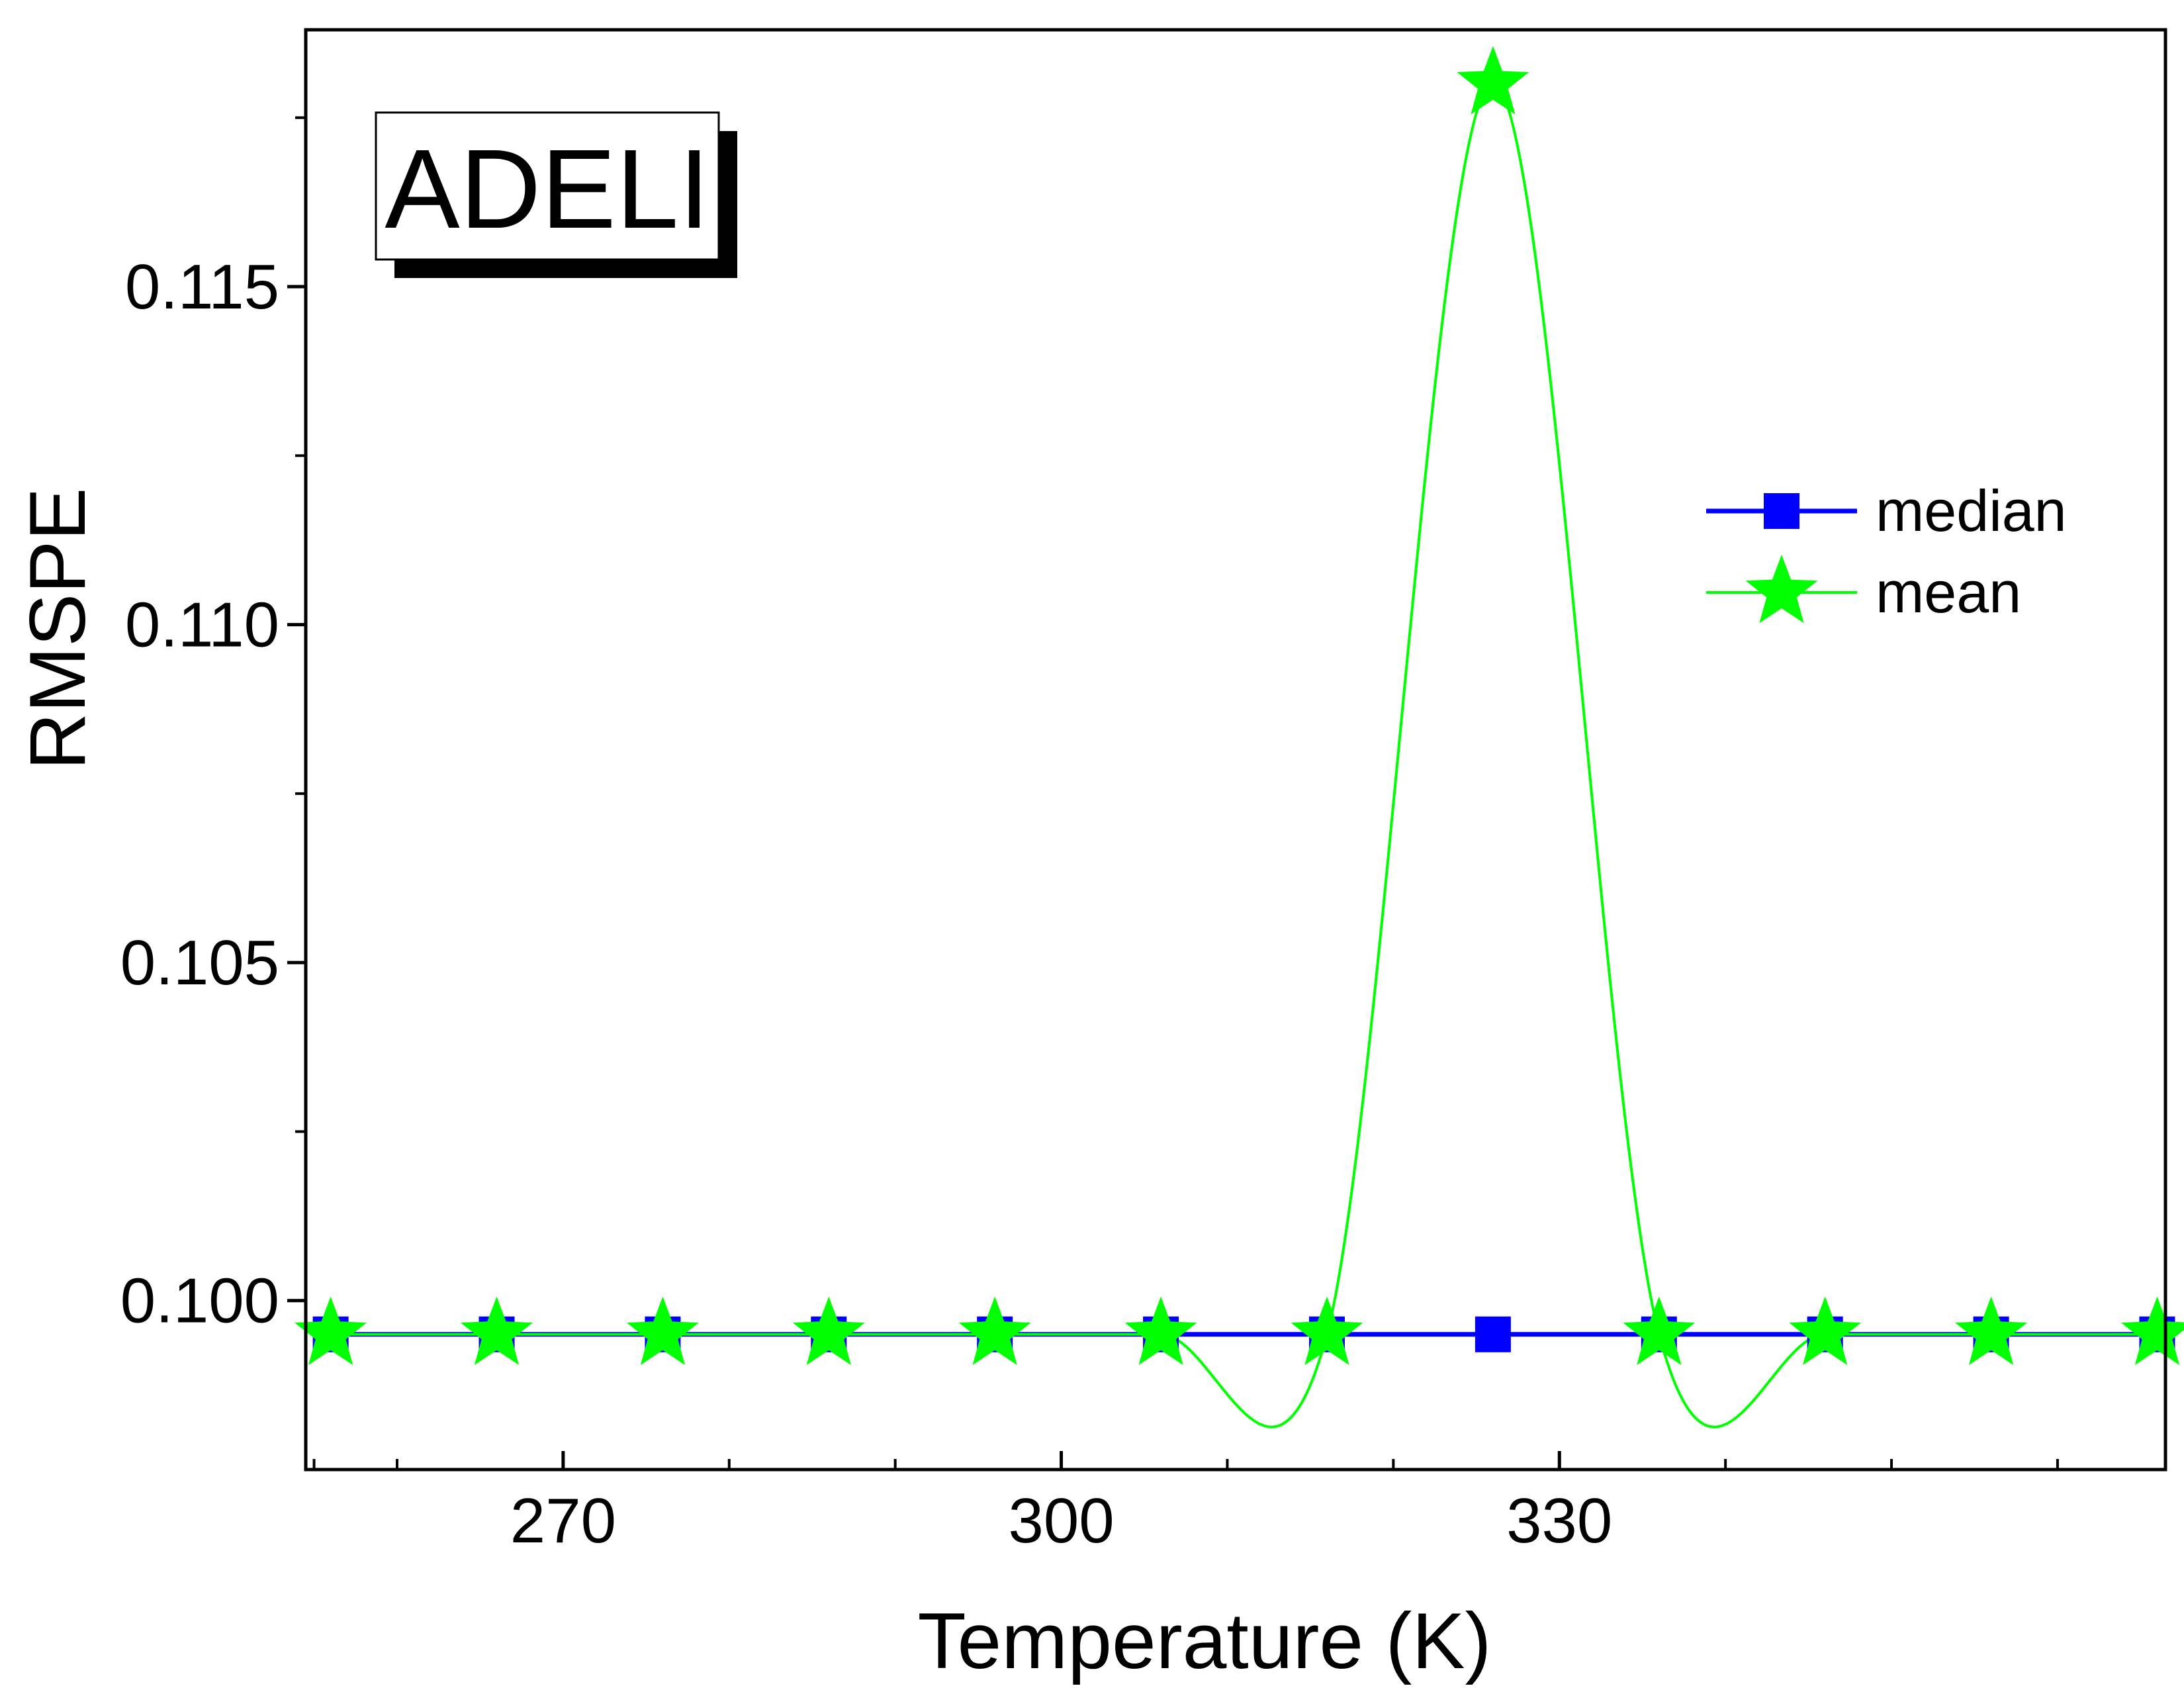 This screenshot has height=1688, width=2184. What do you see at coordinates (202, 625) in the screenshot?
I see `y-tick-label: 0.110` at bounding box center [202, 625].